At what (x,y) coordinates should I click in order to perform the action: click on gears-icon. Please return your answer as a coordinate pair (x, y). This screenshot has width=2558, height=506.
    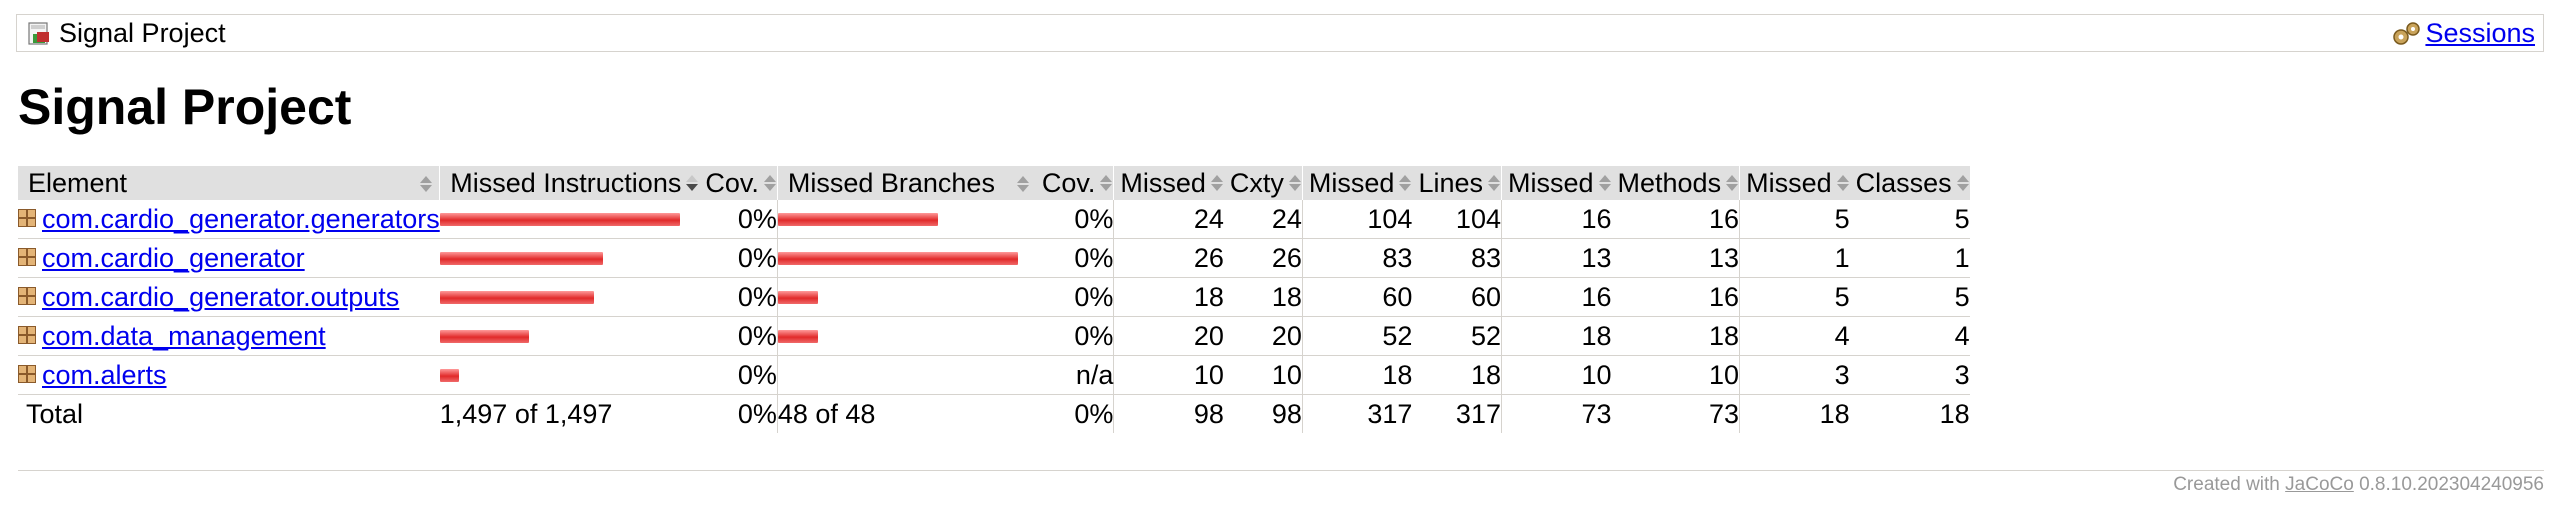
    Looking at the image, I should click on (2407, 34).